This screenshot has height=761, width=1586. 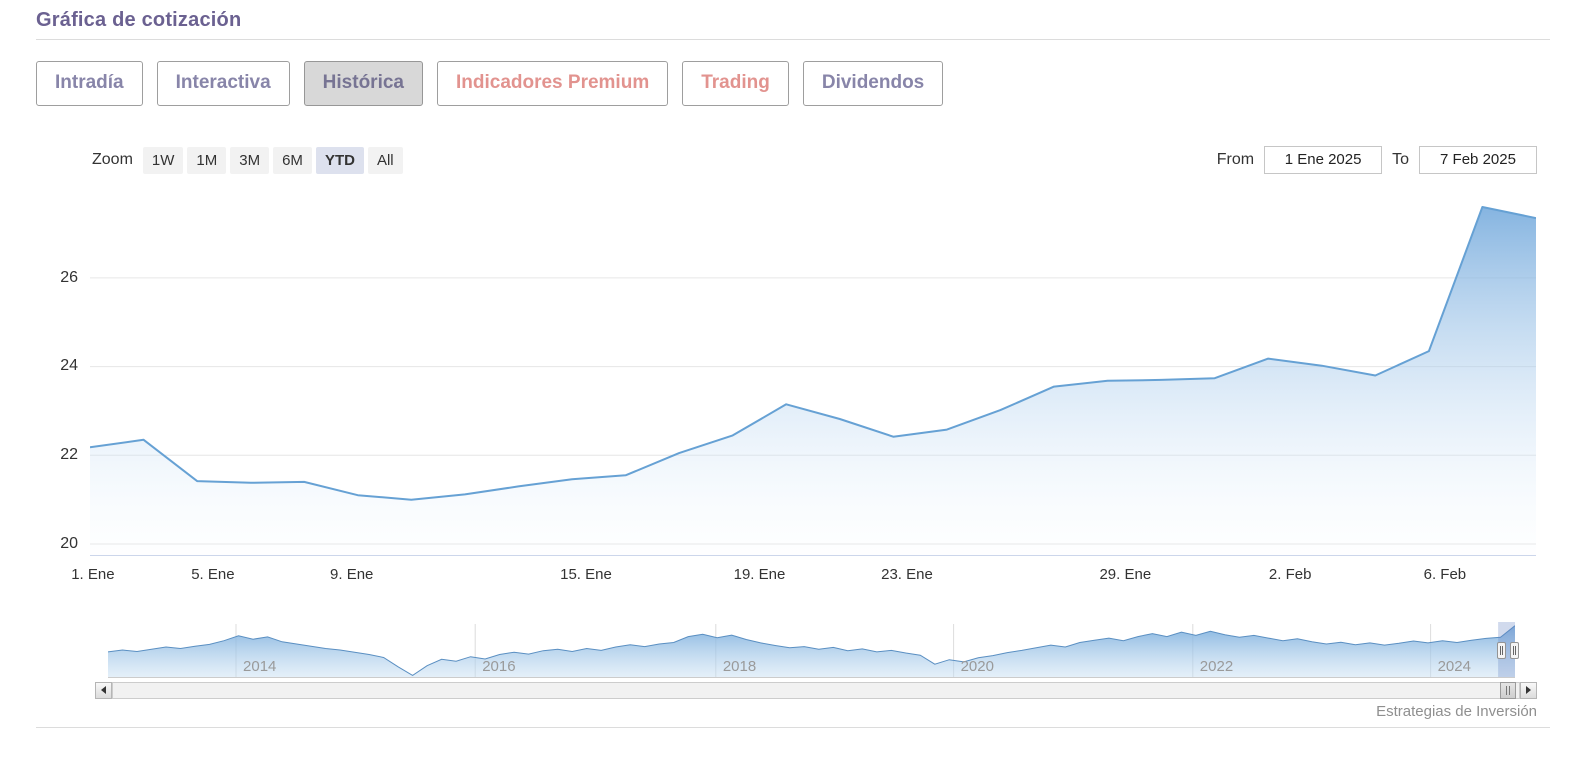 I want to click on chart-credits: Estrategias de Inversión, so click(x=1456, y=711).